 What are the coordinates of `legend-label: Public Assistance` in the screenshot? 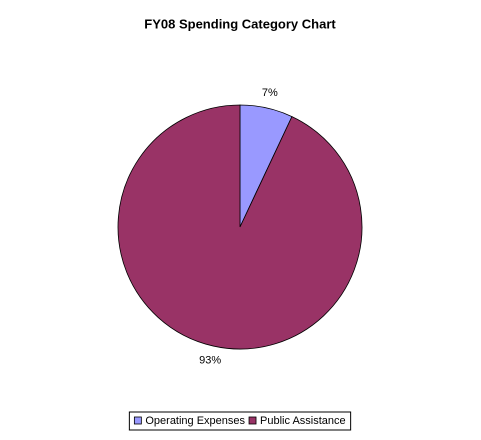 It's located at (303, 421).